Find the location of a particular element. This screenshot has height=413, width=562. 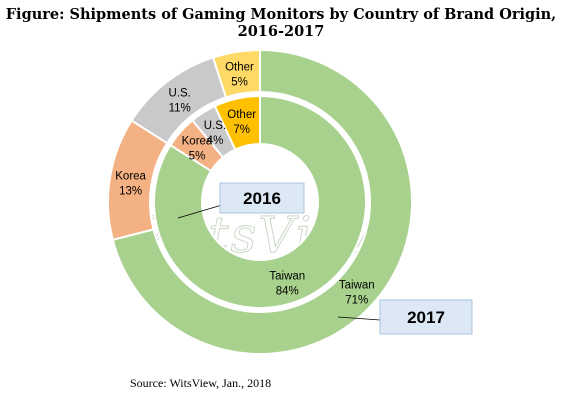

slice-2016-other is located at coordinates (237, 122).